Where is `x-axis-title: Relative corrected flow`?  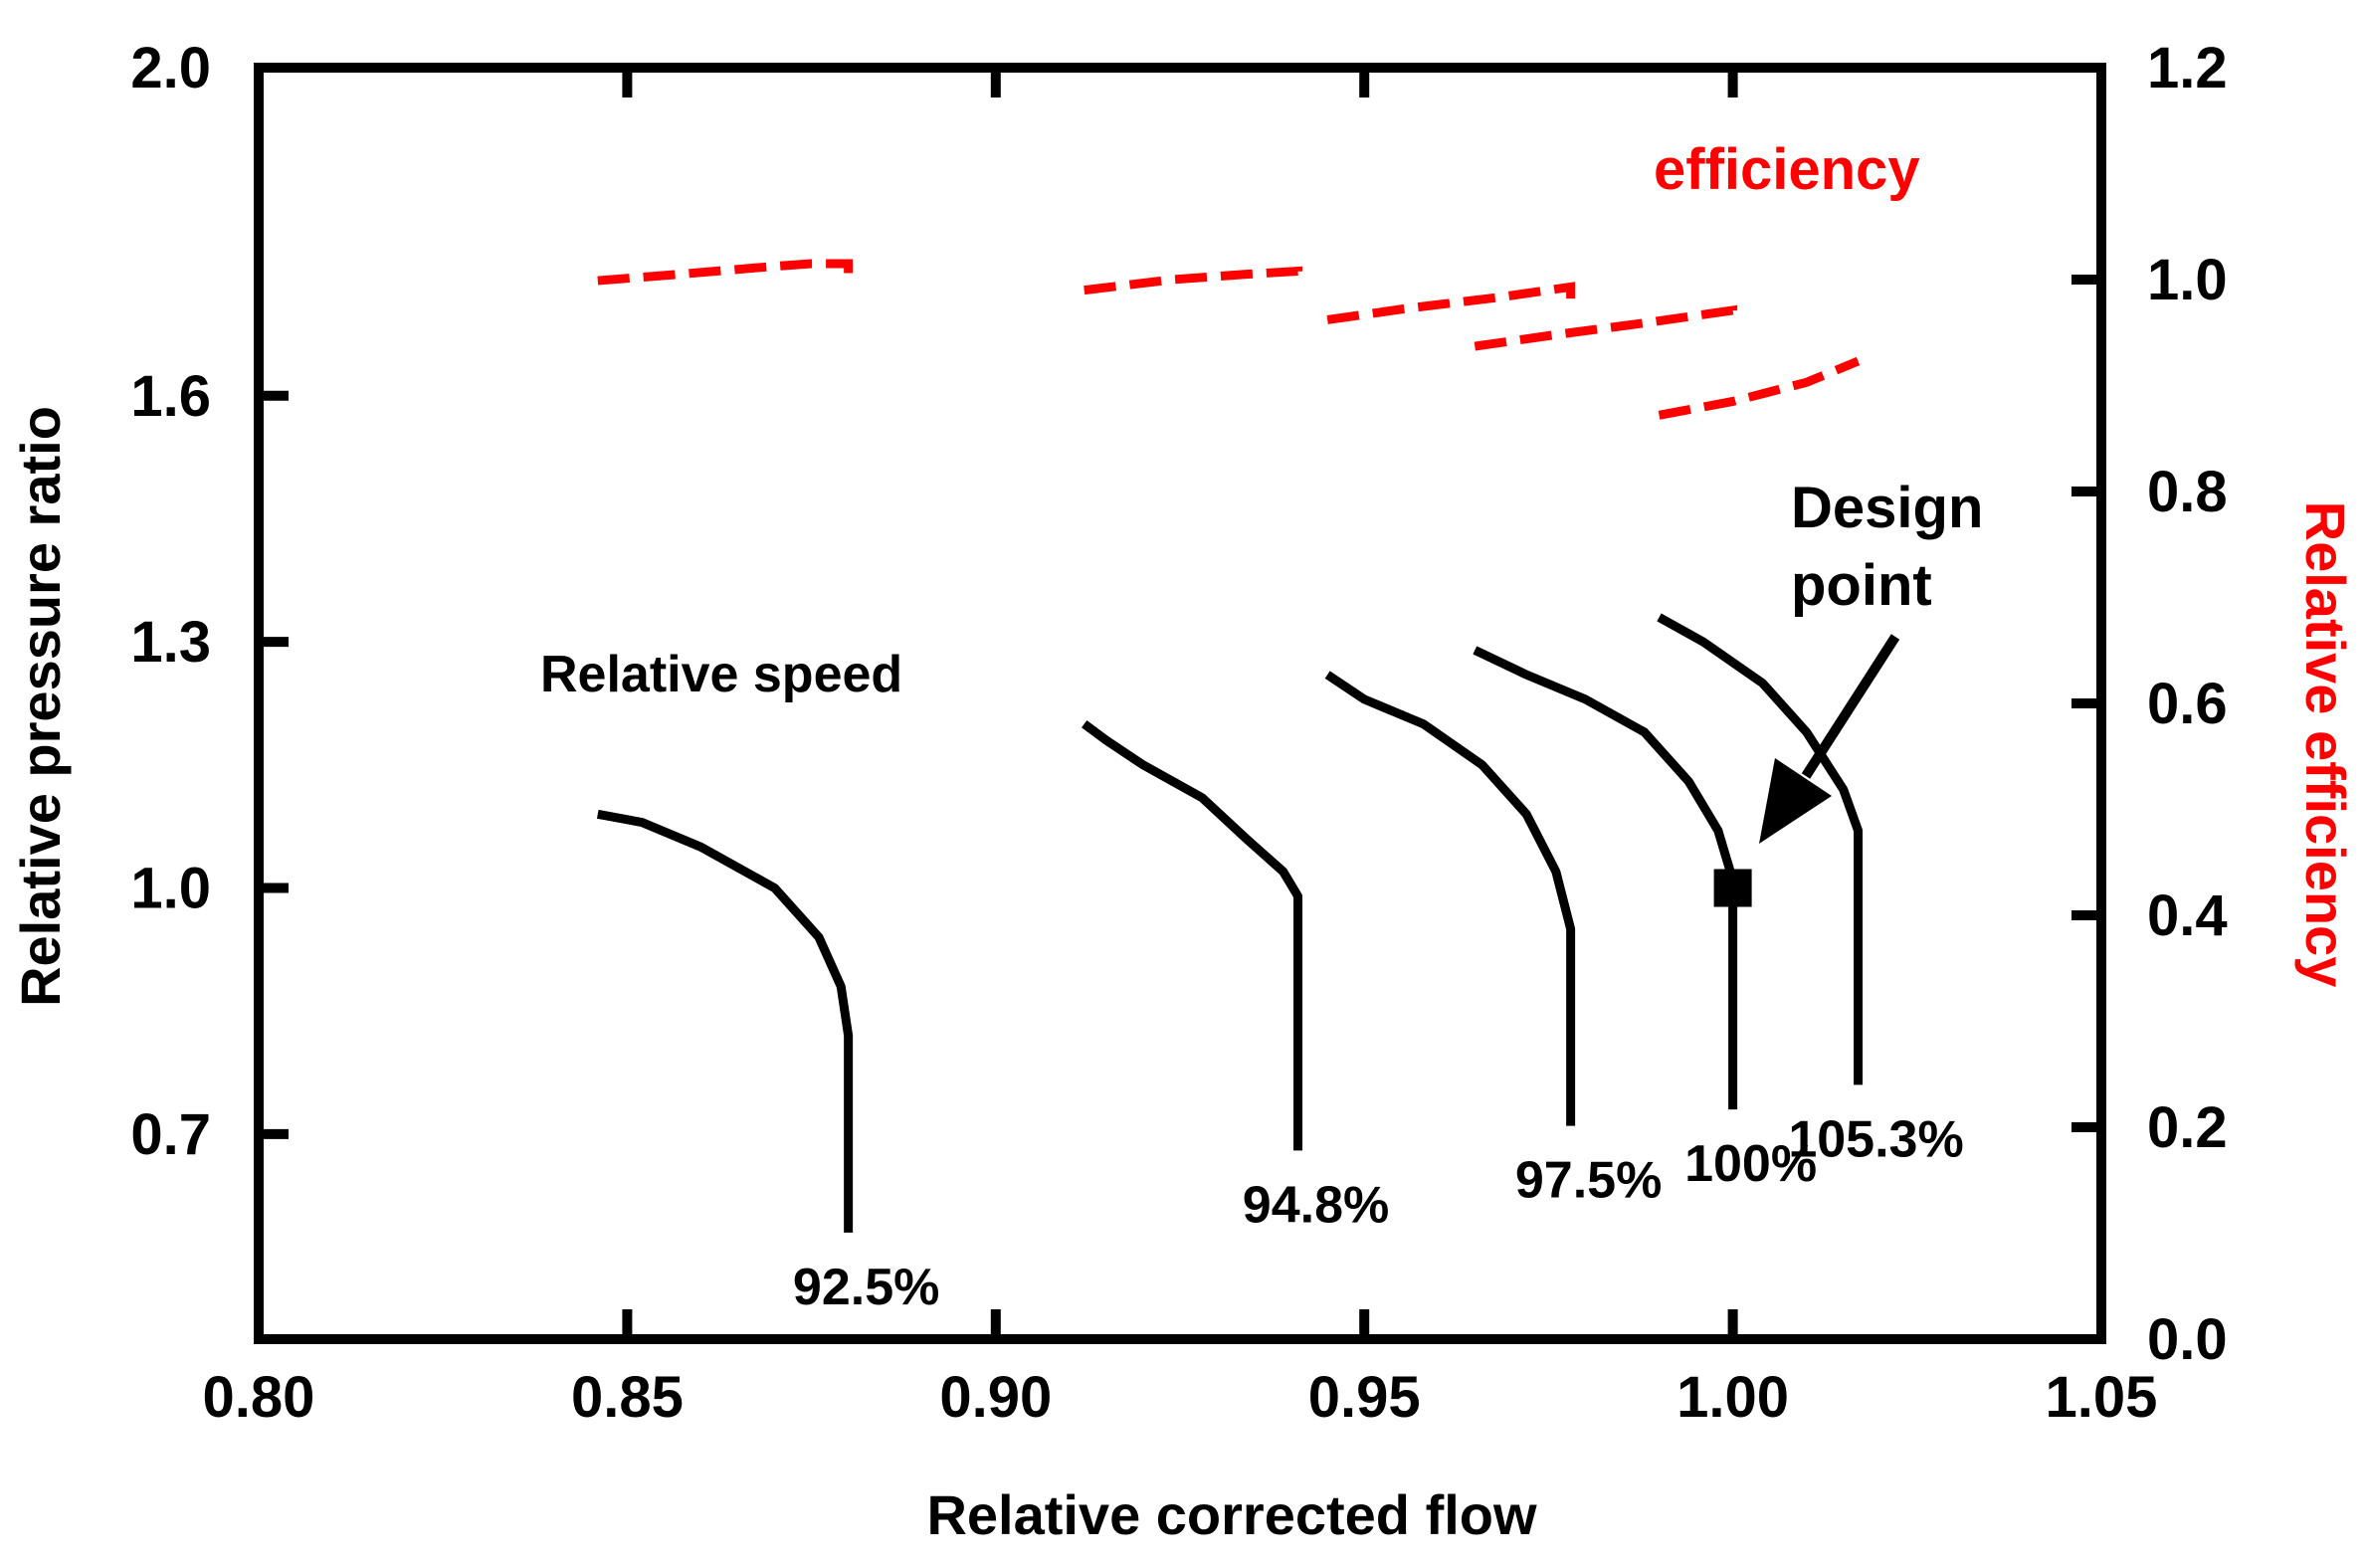
x-axis-title: Relative corrected flow is located at coordinates (1231, 1514).